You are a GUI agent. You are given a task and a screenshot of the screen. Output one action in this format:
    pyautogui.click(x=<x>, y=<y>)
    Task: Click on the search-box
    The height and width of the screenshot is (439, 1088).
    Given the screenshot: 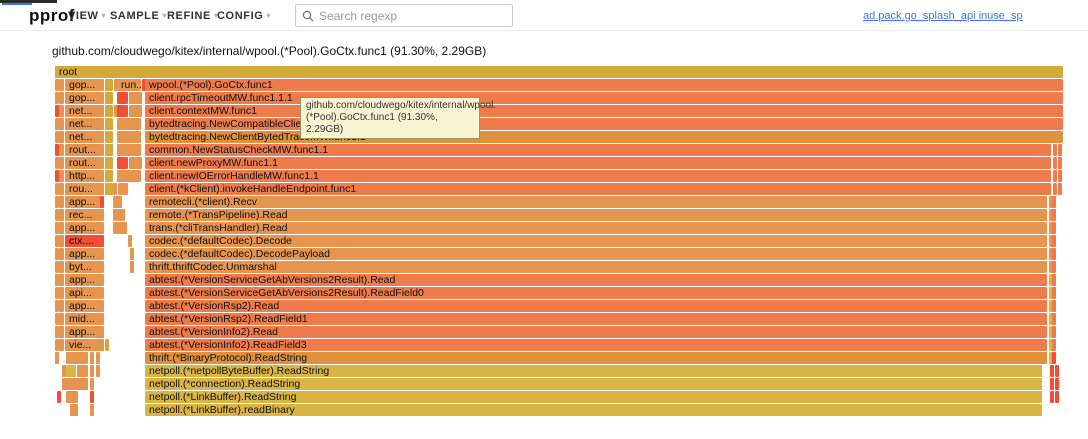 What is the action you would take?
    pyautogui.click(x=404, y=15)
    